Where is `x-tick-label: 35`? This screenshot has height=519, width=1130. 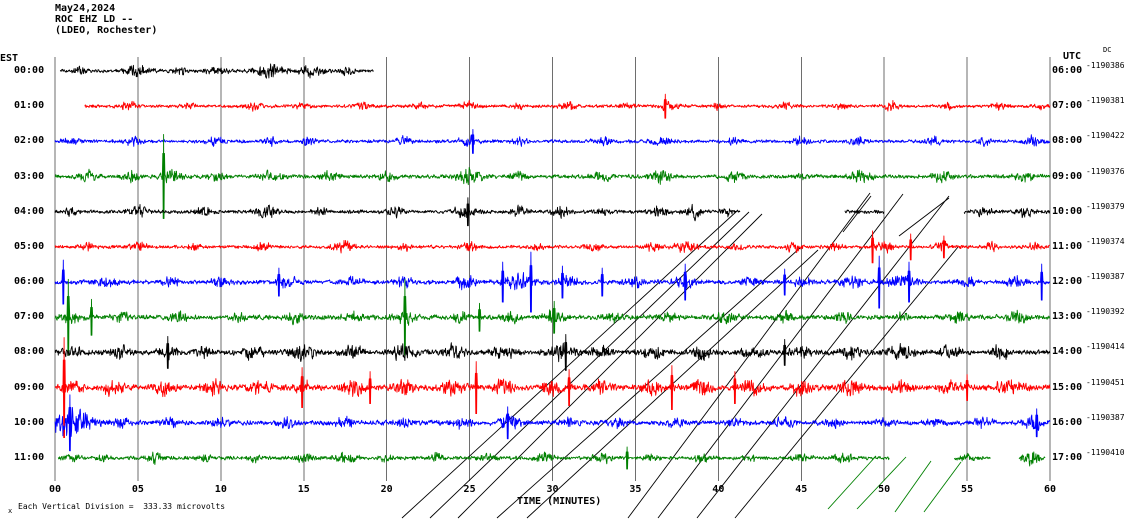
x-tick-label: 35 is located at coordinates (635, 489).